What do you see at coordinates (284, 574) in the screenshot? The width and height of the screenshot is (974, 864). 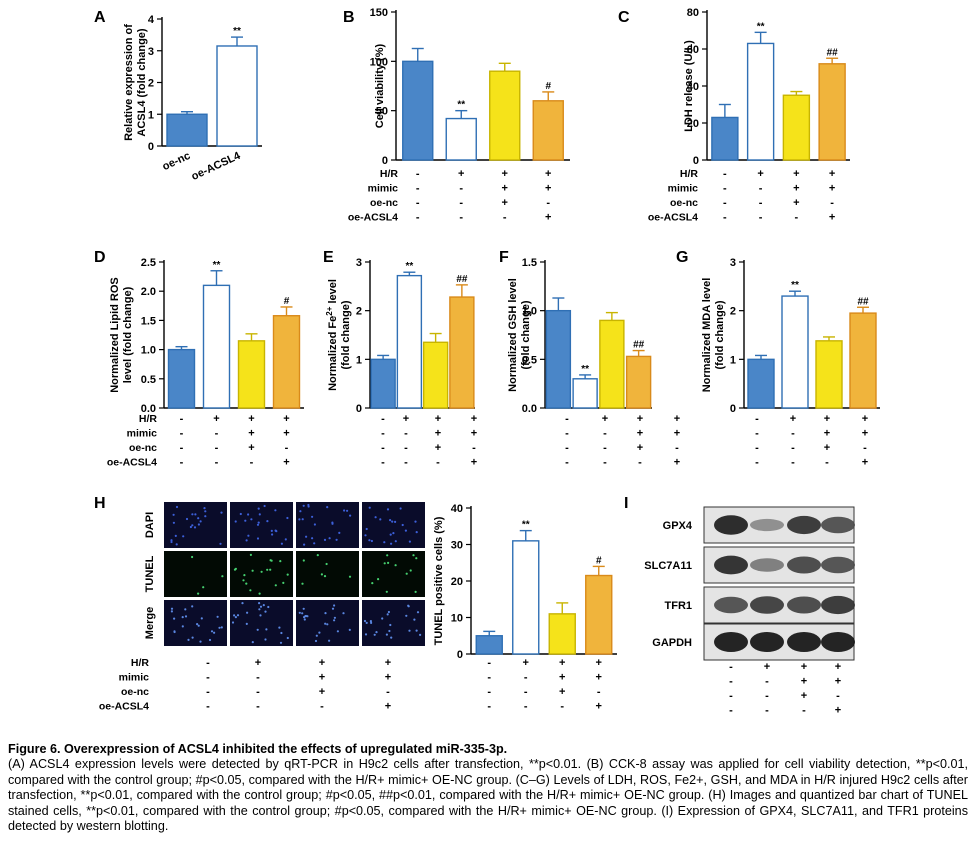 I see `tunel-microscopy: DAPI TUNEL Merge` at bounding box center [284, 574].